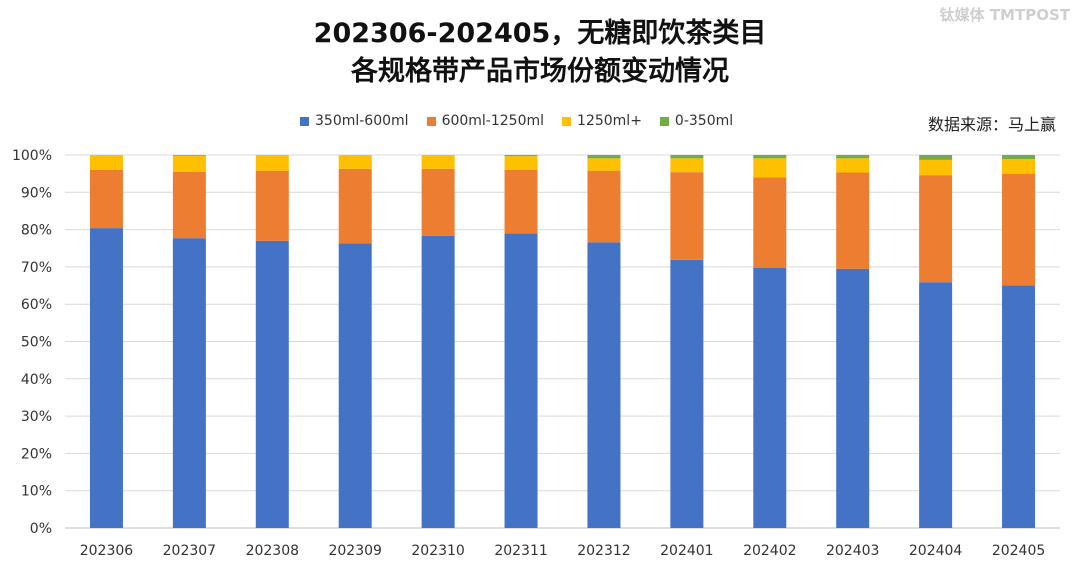 The width and height of the screenshot is (1080, 570). I want to click on x-tick-label: 202308, so click(272, 551).